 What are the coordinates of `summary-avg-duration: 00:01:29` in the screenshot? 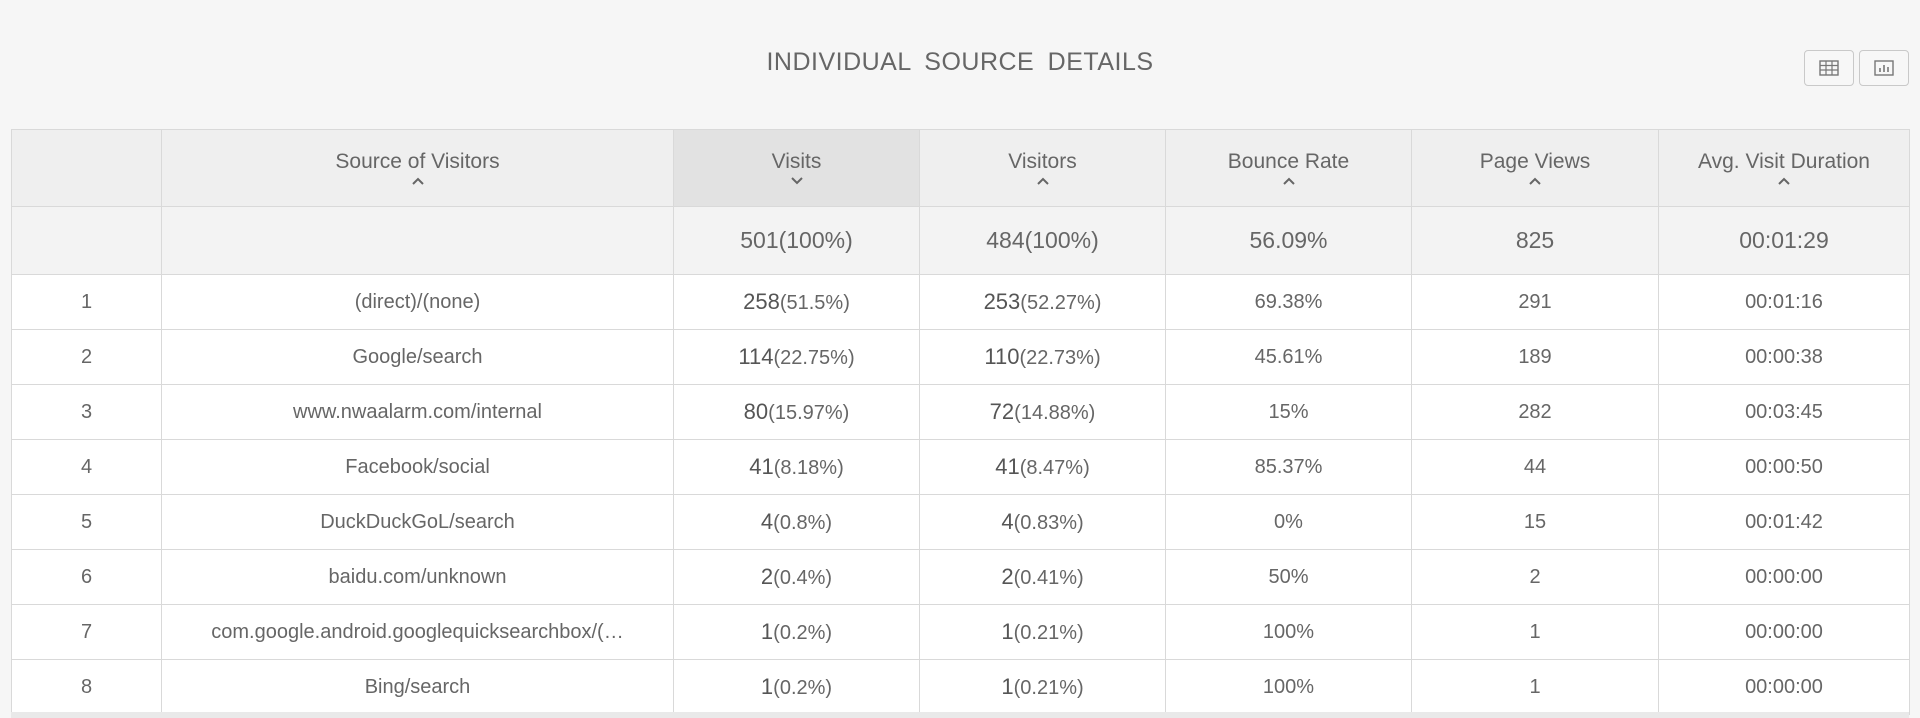 It's located at (1784, 240).